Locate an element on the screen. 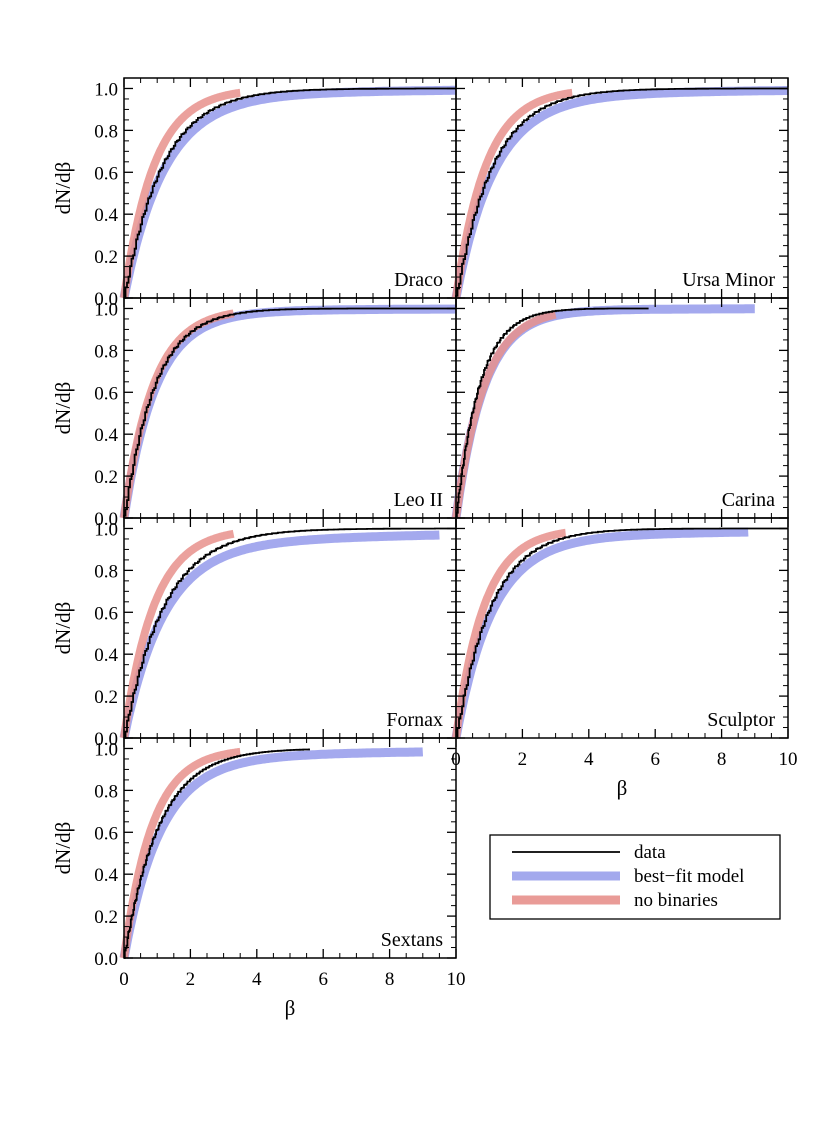 This screenshot has height=1128, width=830. legend-label-nobin: no binaries is located at coordinates (676, 900).